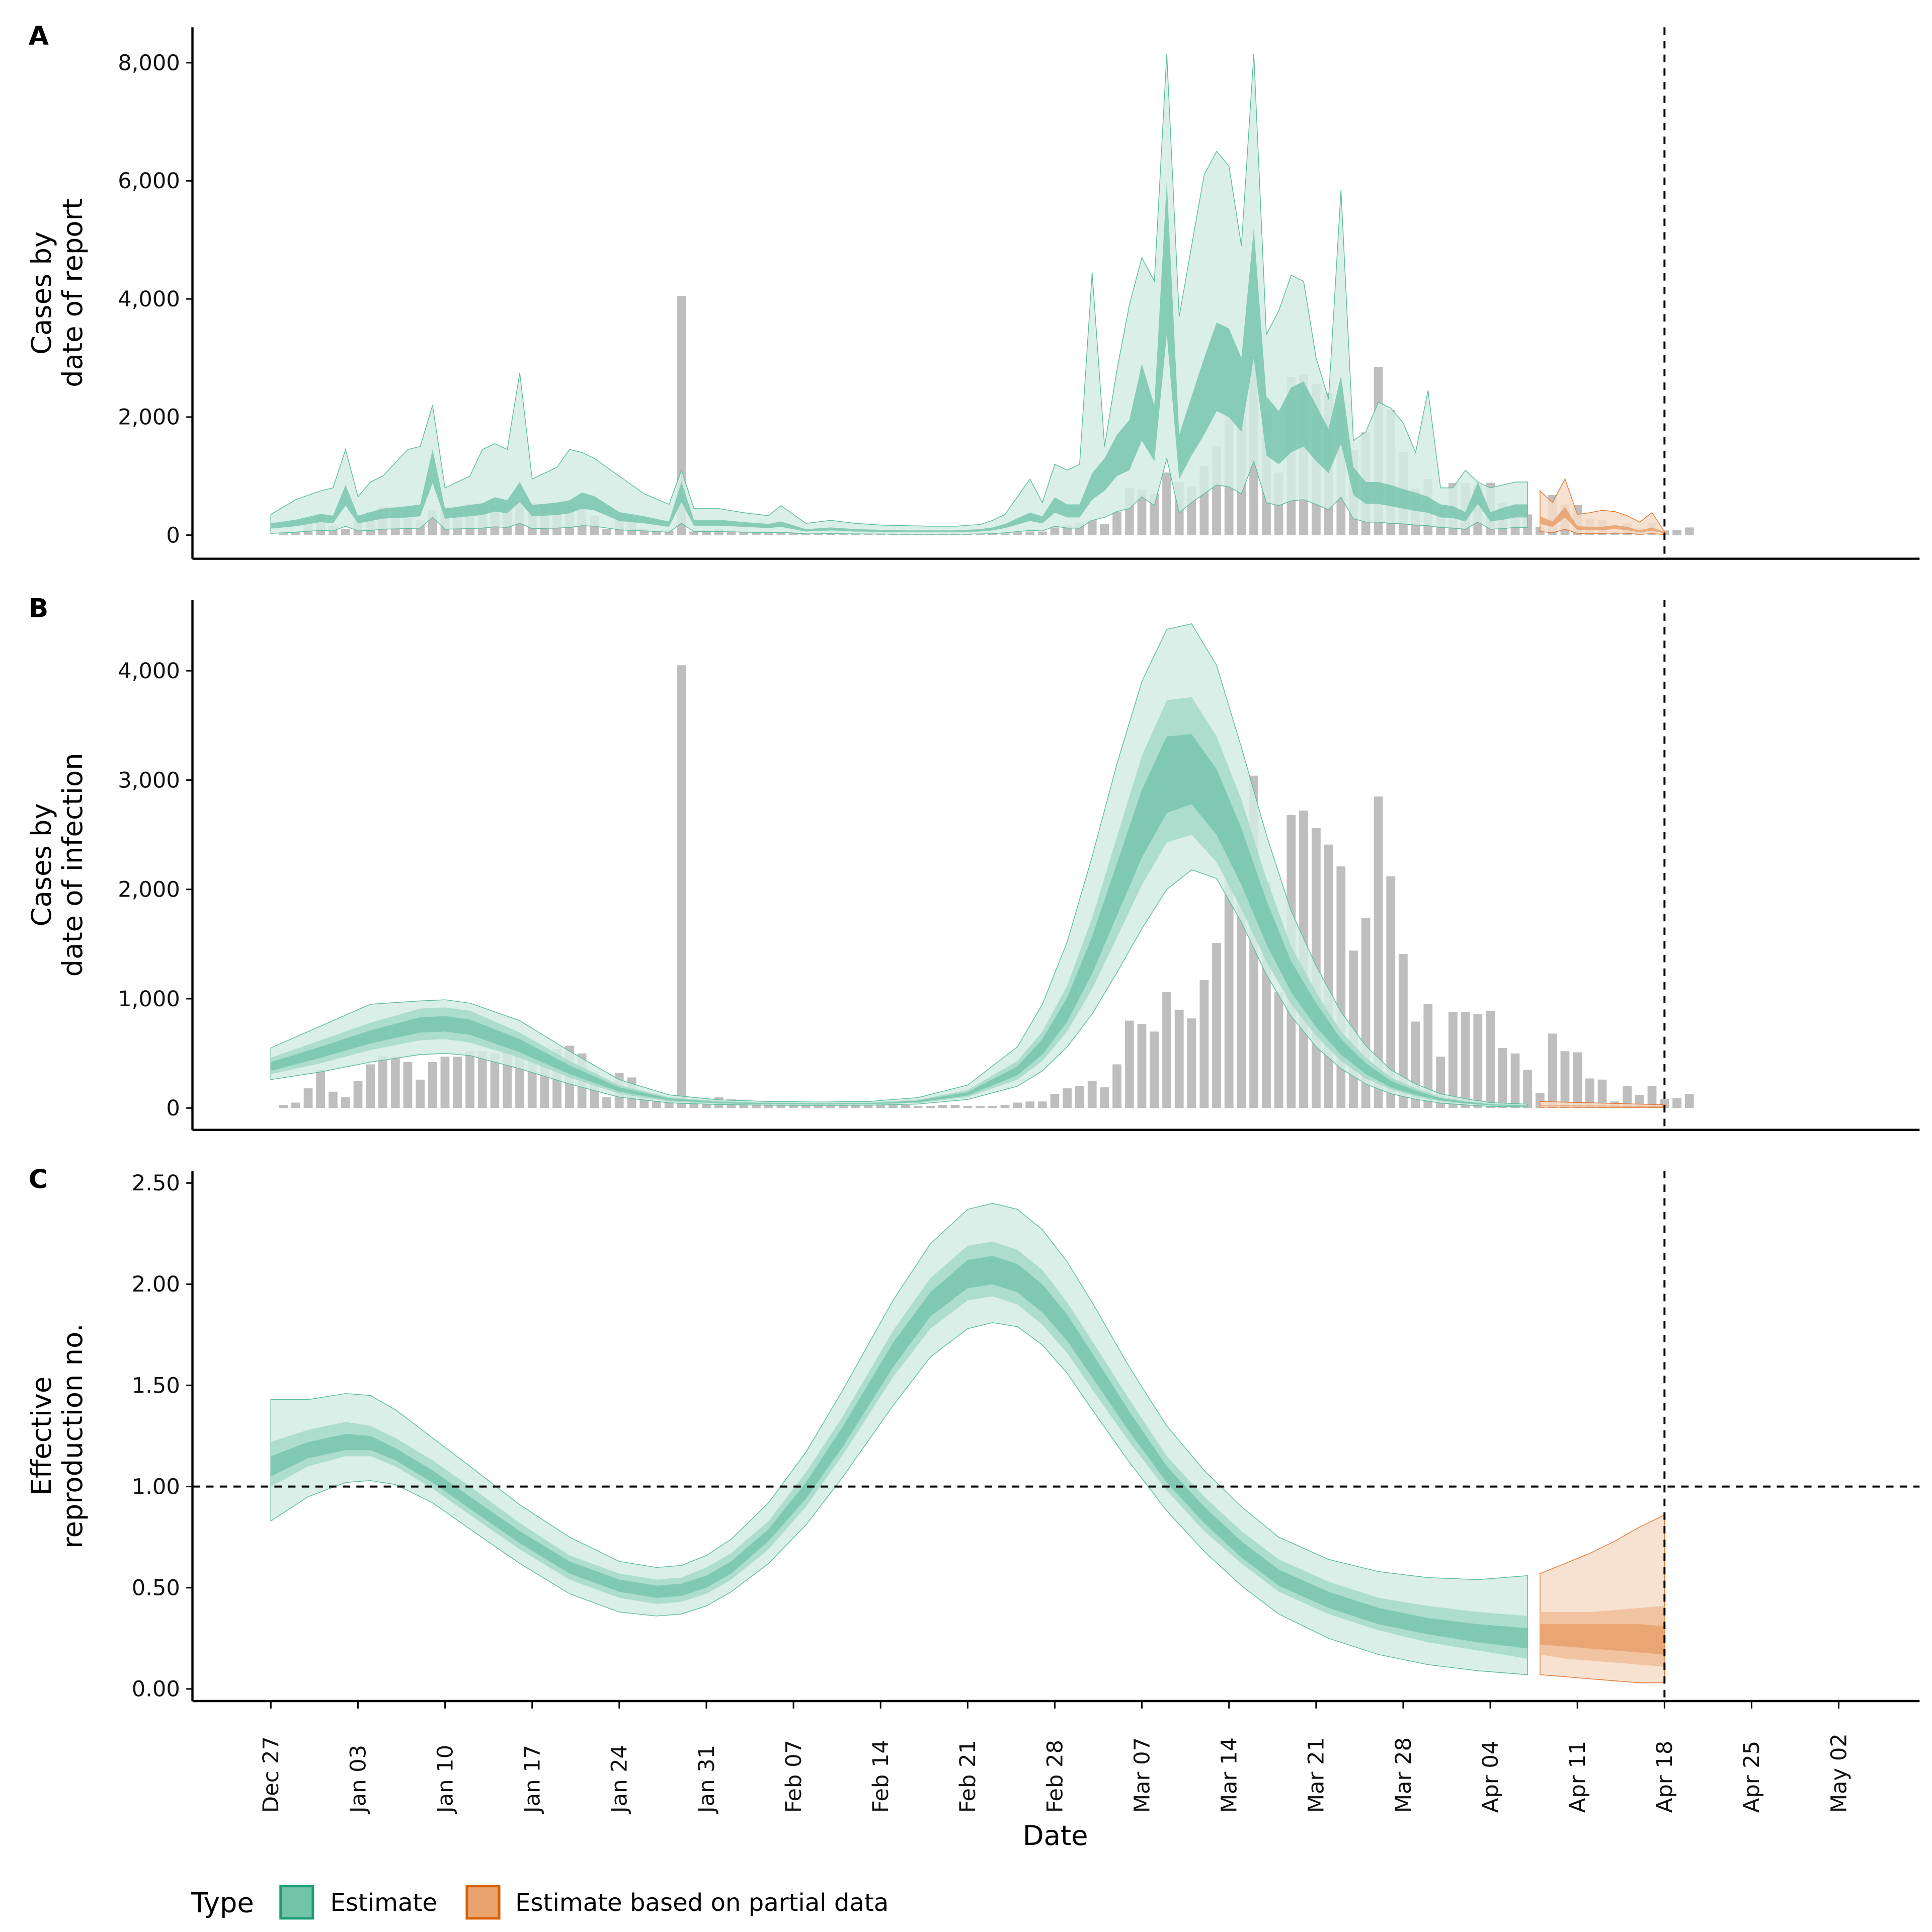  What do you see at coordinates (1229, 1775) in the screenshot?
I see `x-tick-label: Mar 14` at bounding box center [1229, 1775].